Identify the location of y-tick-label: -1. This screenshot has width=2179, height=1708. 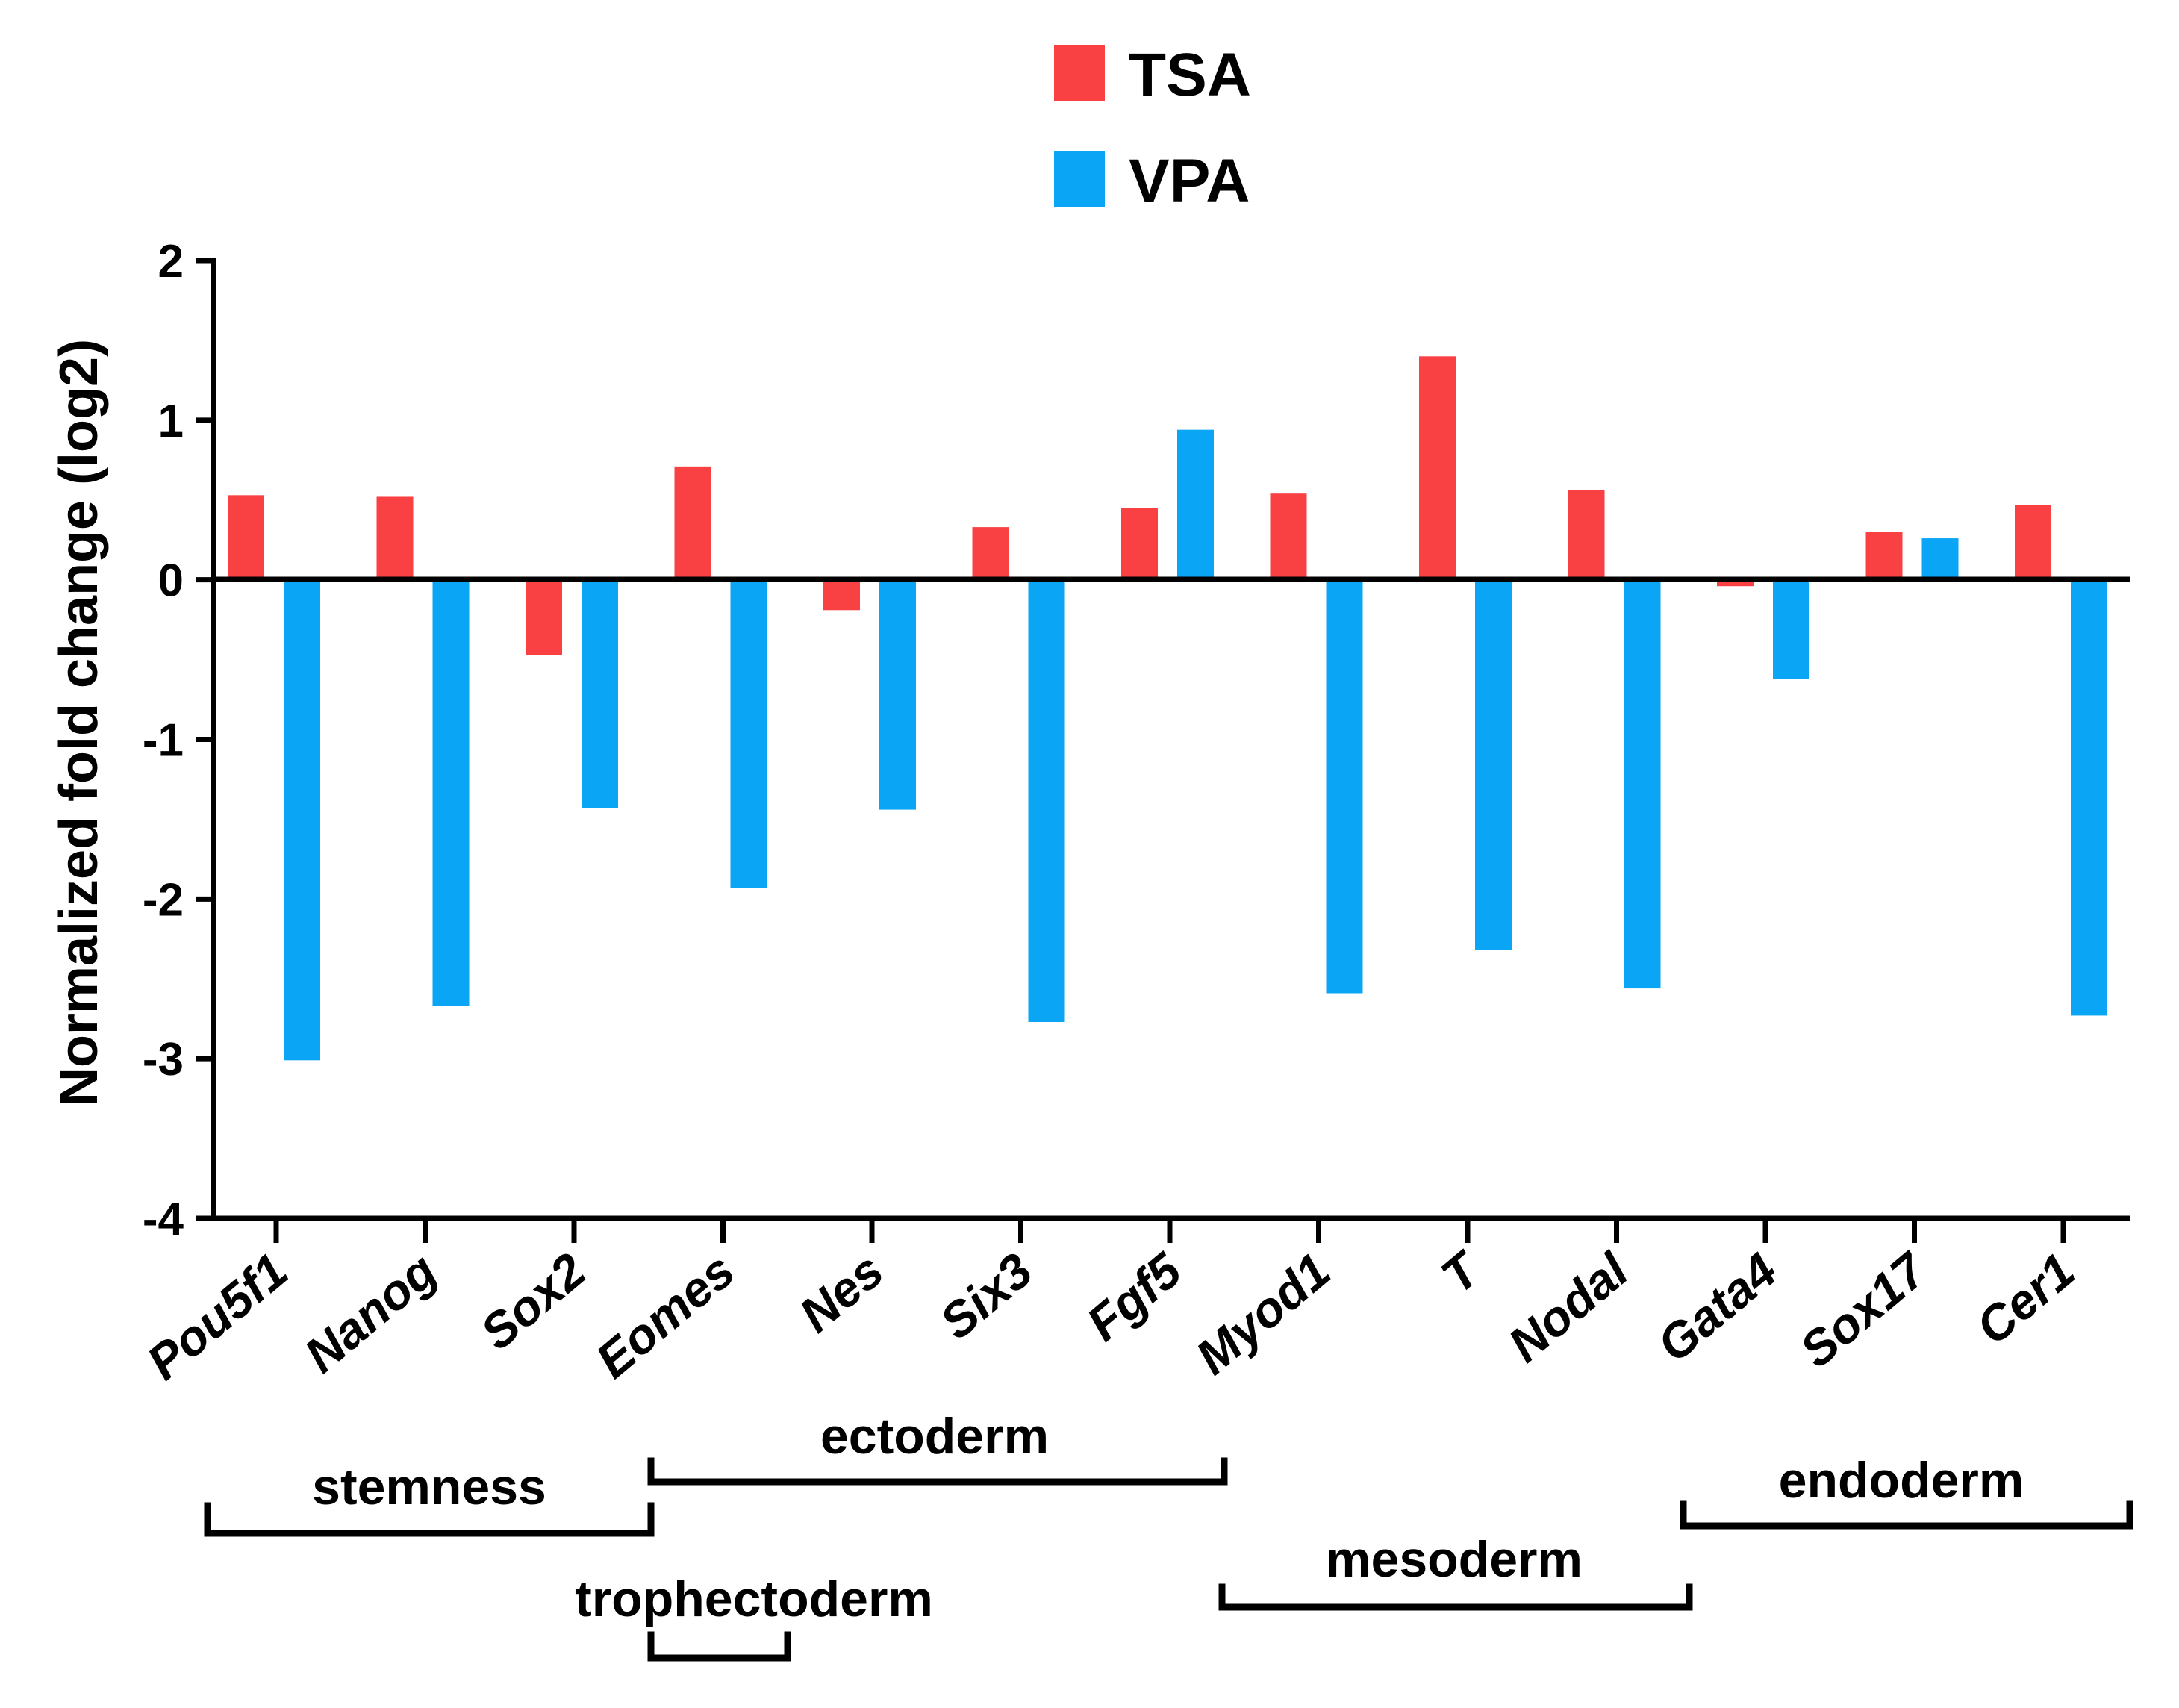
(163, 741).